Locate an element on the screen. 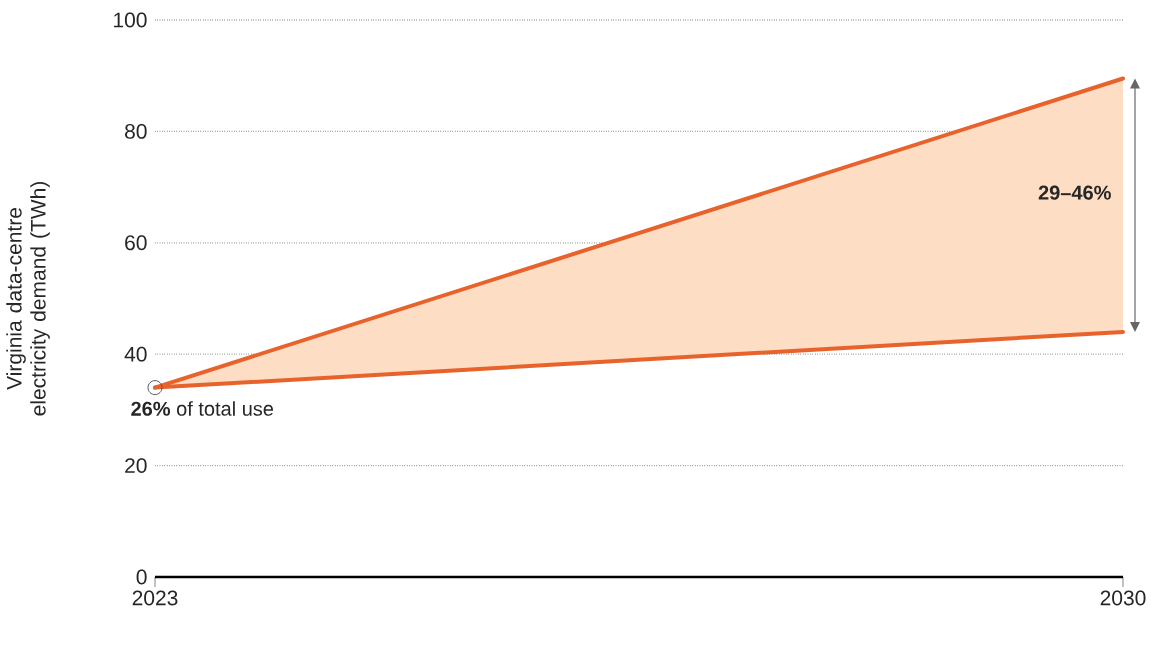 This screenshot has height=660, width=1170. annotation: 29–46% is located at coordinates (1074, 192).